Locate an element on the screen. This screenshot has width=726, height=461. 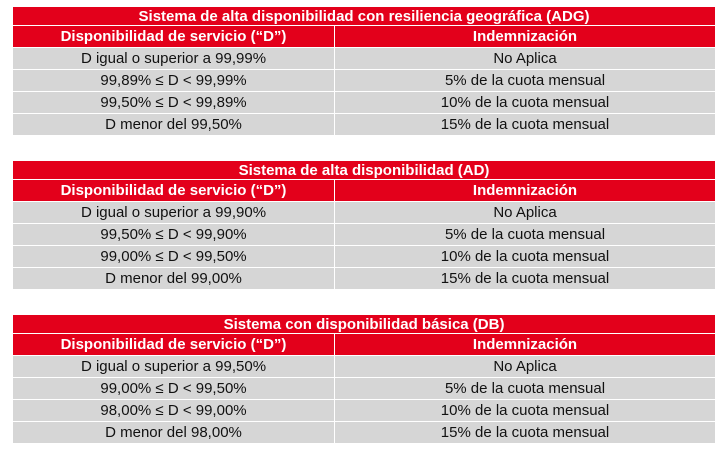
table-title: Sistema de alta disponibilidad (AD) is located at coordinates (364, 170).